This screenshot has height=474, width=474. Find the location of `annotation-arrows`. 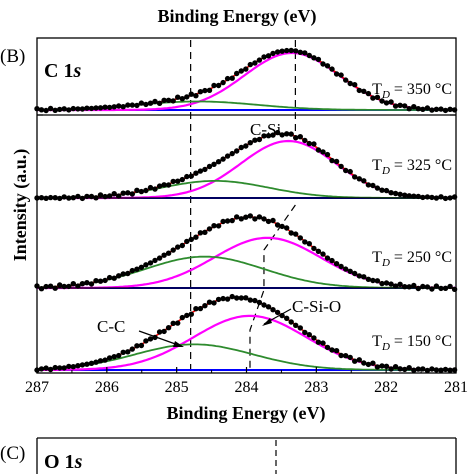

annotation-arrows is located at coordinates (215, 327).